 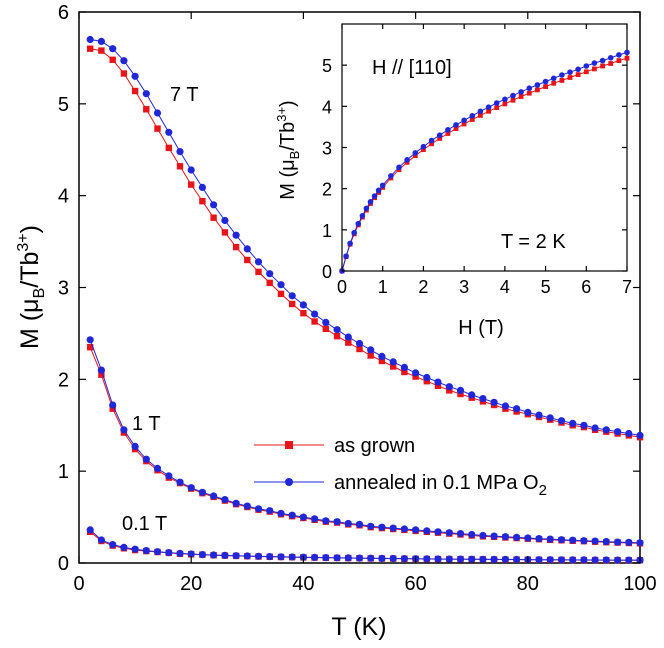 I want to click on main-y-label-end: ), so click(x=30, y=229).